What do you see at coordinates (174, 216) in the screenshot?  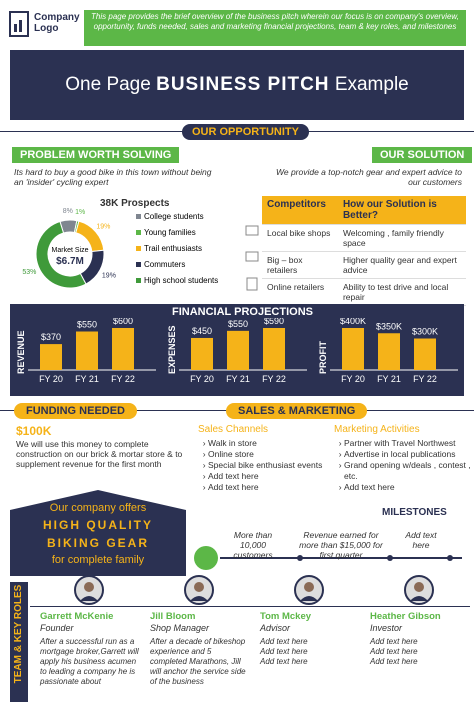 I see `legend-label: College students` at bounding box center [174, 216].